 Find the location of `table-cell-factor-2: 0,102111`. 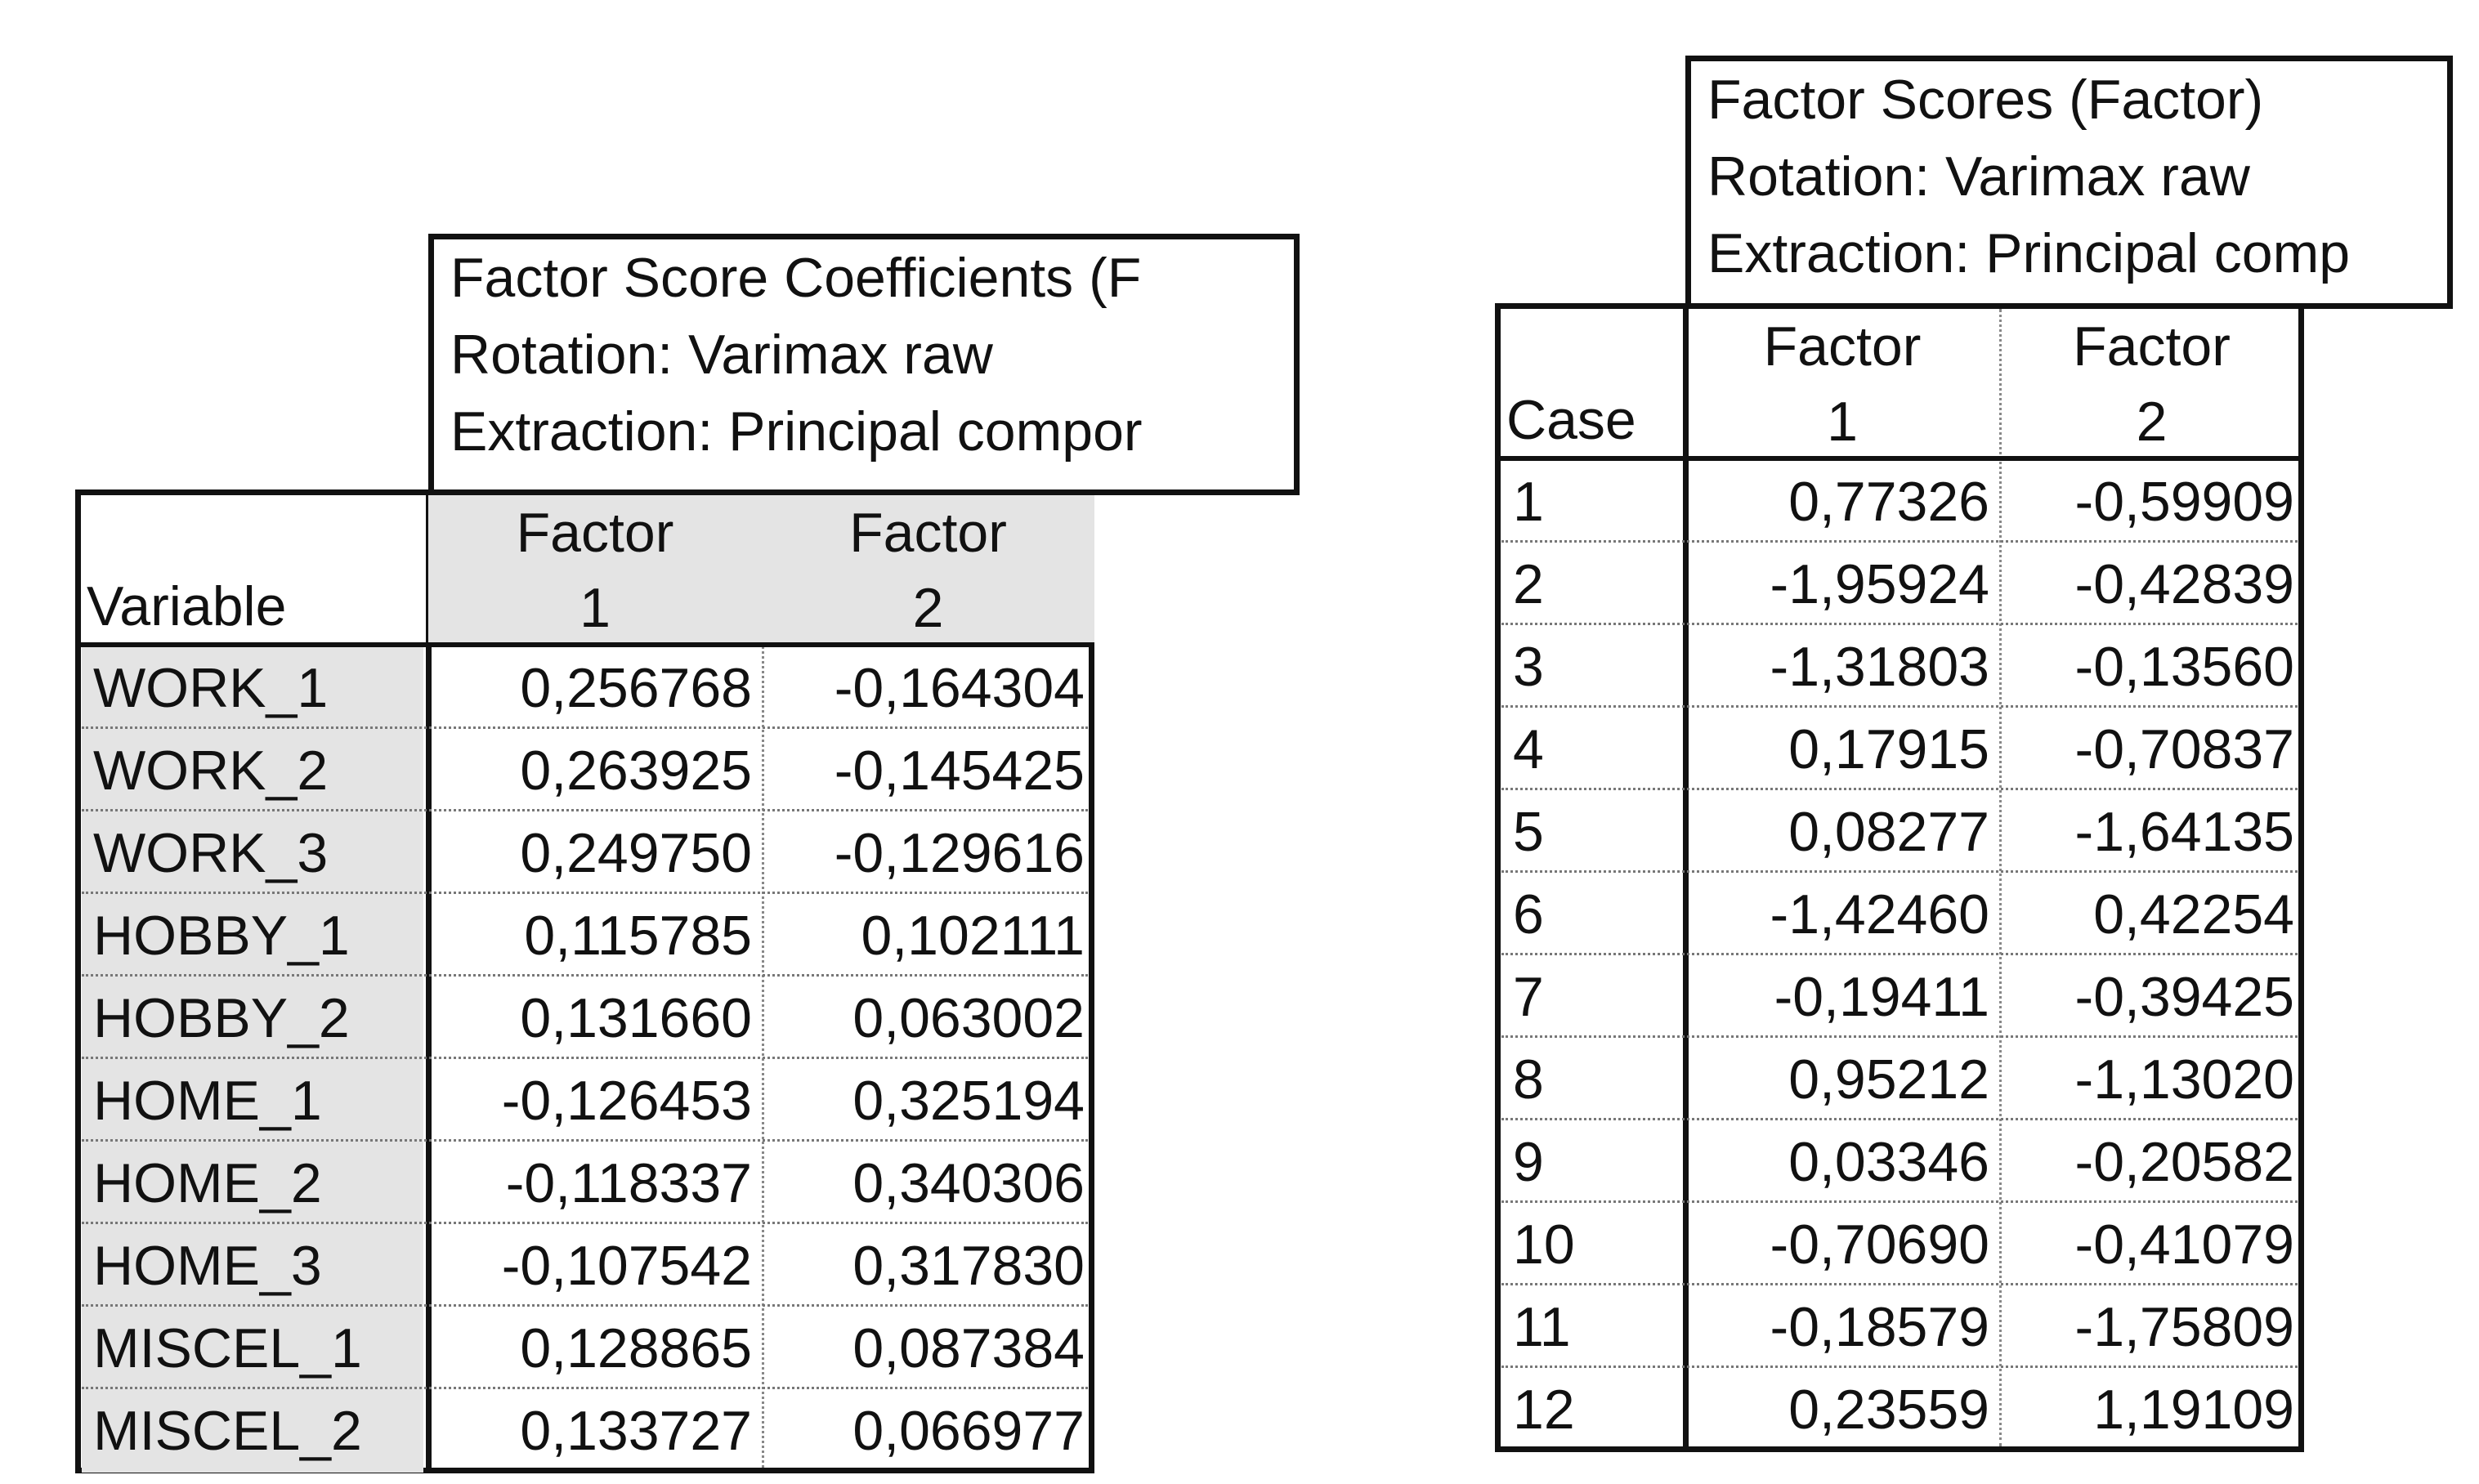

table-cell-factor-2: 0,102111 is located at coordinates (973, 936).